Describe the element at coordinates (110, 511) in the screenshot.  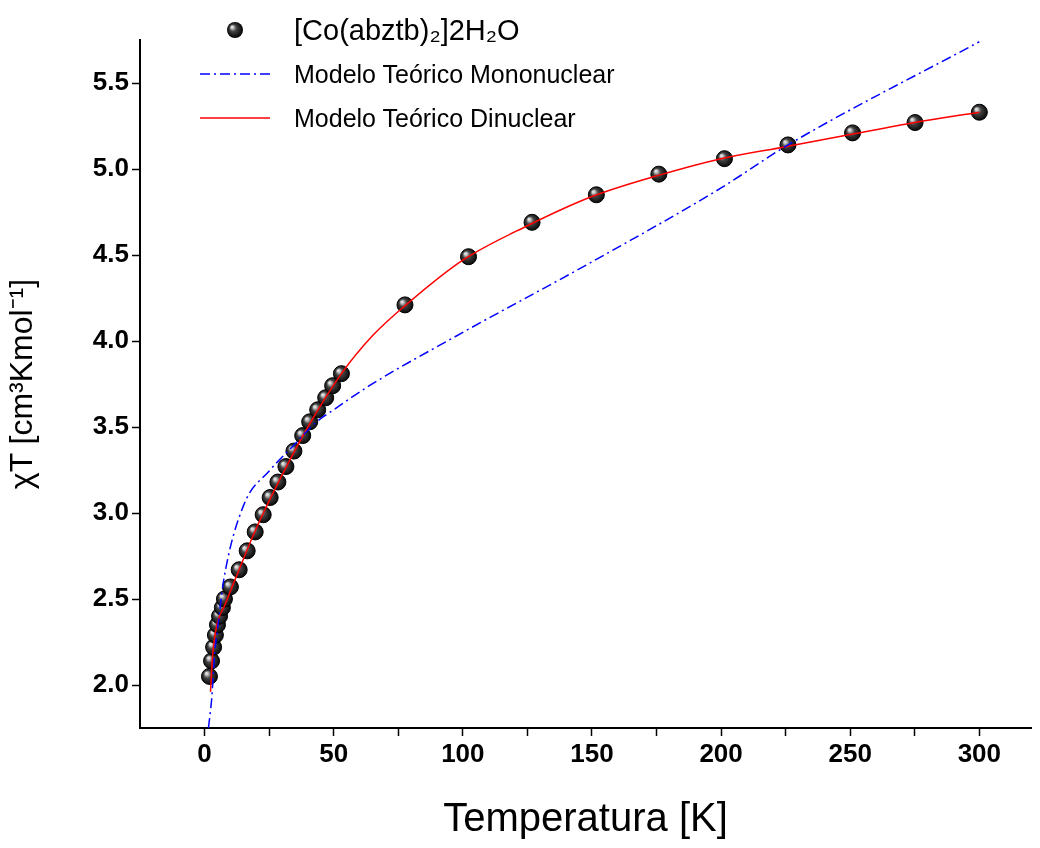
I see `y-tick-label: 3.0` at that location.